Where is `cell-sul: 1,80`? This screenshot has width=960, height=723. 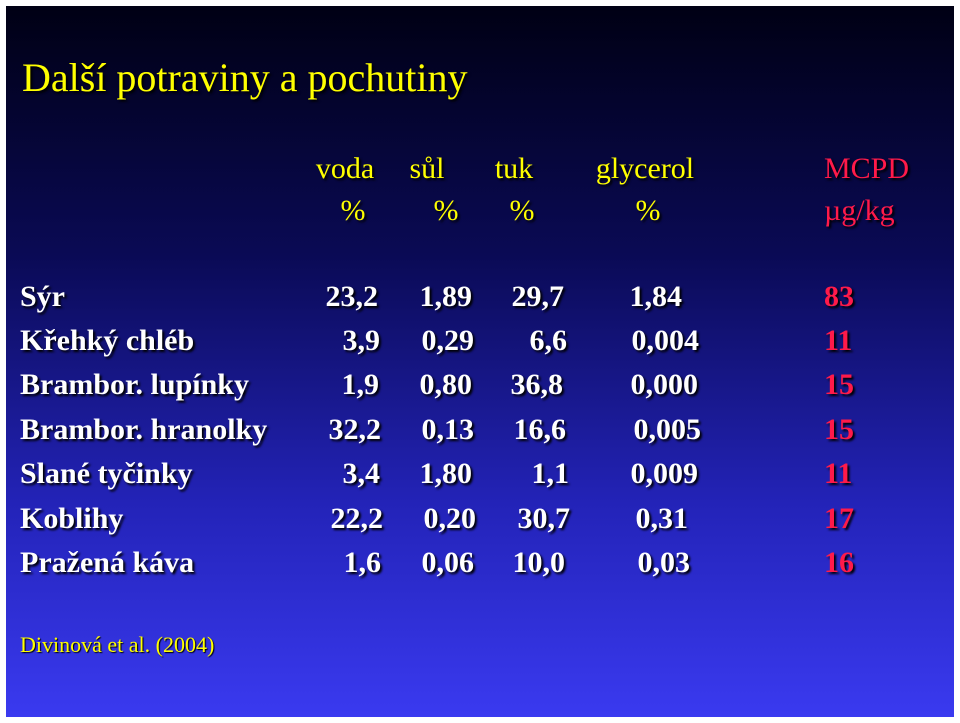
cell-sul: 1,80 is located at coordinates (446, 473).